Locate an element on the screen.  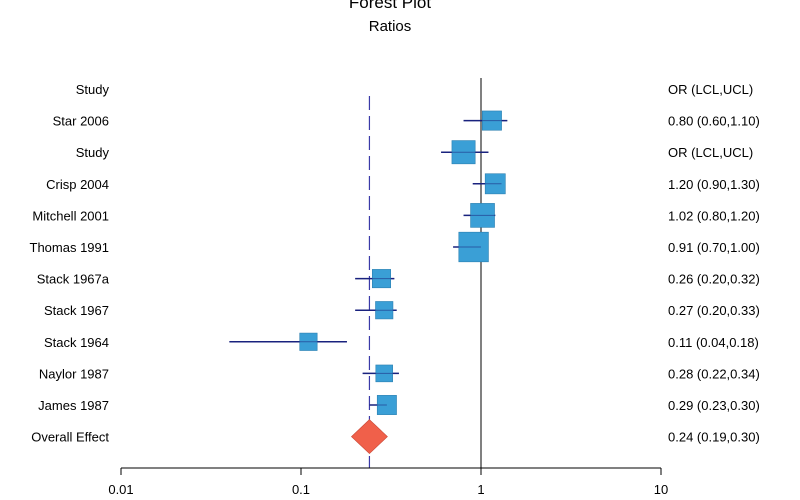
or-ci-text: 0.91 (0.70,1.00) is located at coordinates (714, 247).